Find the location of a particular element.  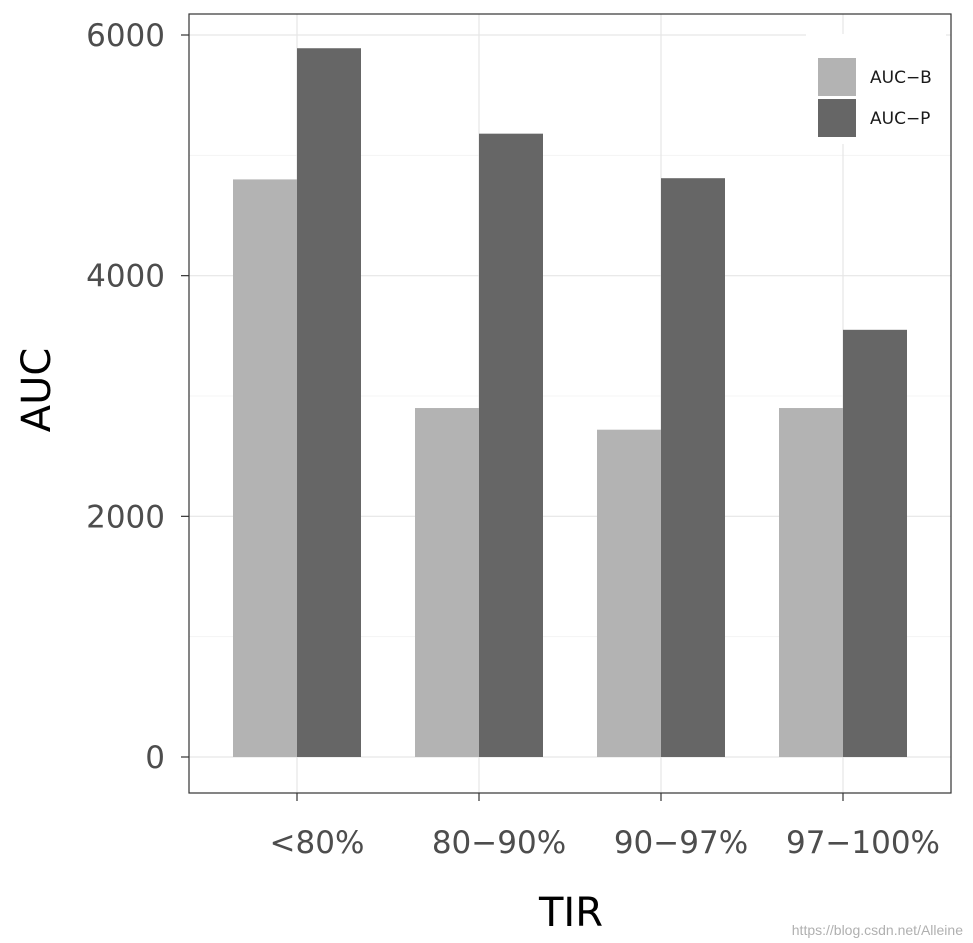

legend-label-auc-p: AUC−P is located at coordinates (900, 119).